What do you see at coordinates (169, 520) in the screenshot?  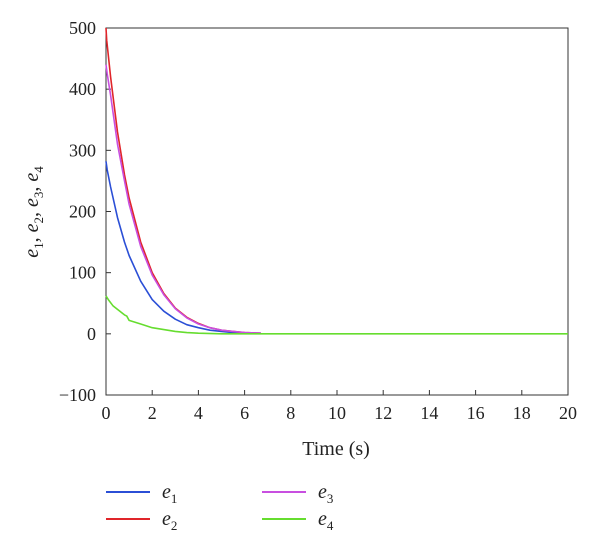 I see `legend-label-e2: e2` at bounding box center [169, 520].